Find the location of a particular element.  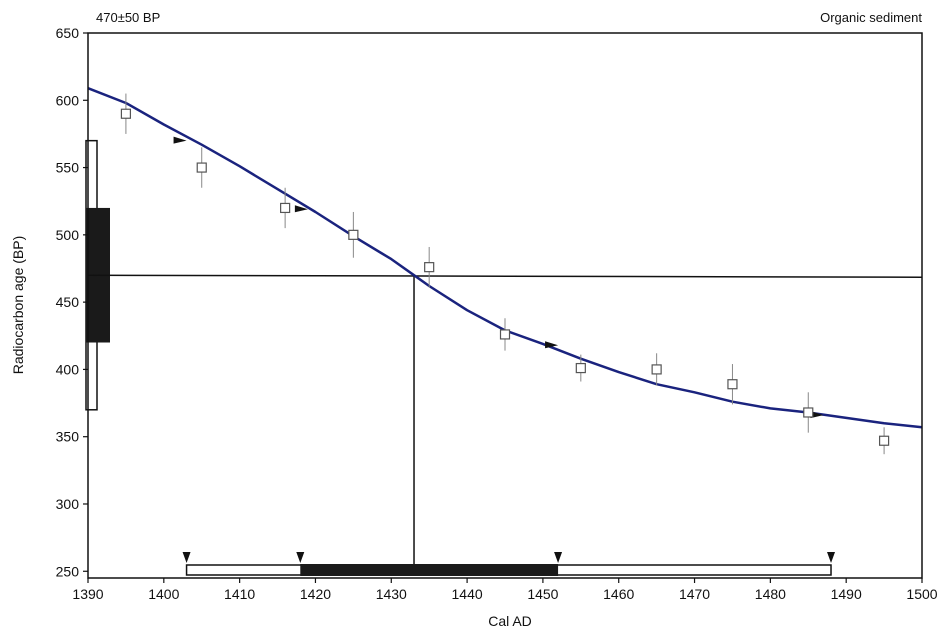

x-tick-label-1: 1400 is located at coordinates (163, 594).